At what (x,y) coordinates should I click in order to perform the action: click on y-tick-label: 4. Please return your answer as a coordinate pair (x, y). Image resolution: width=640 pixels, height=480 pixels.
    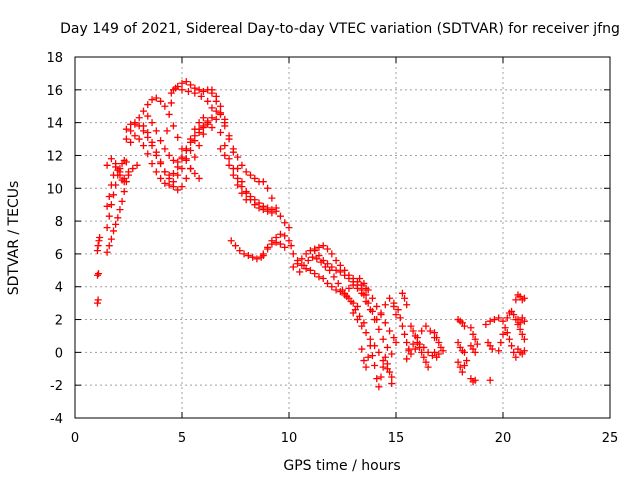
    Looking at the image, I should click on (59, 288).